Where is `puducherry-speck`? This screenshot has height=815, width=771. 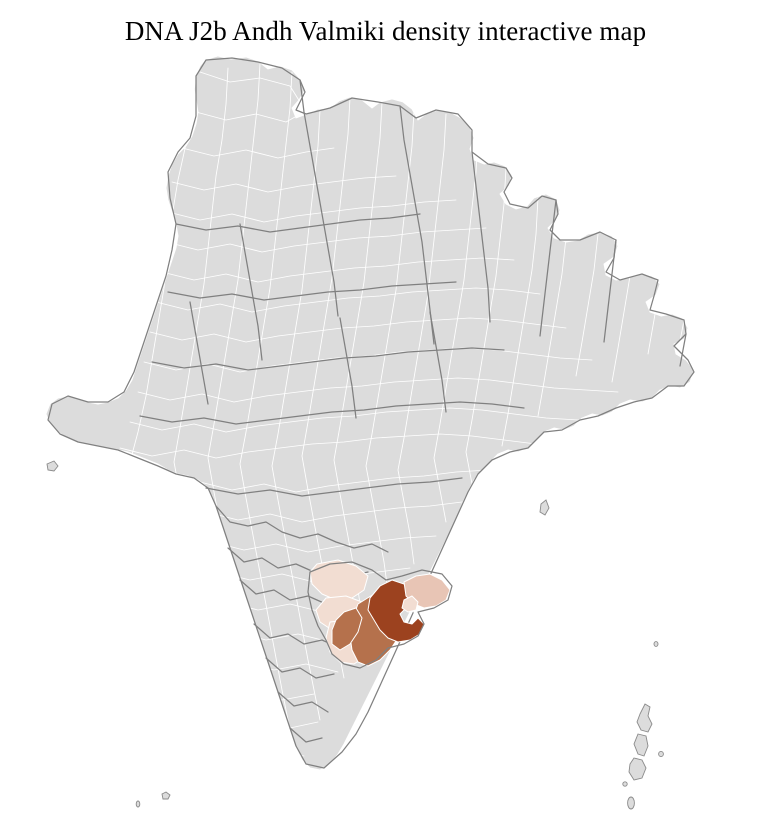
puducherry-speck is located at coordinates (544, 507).